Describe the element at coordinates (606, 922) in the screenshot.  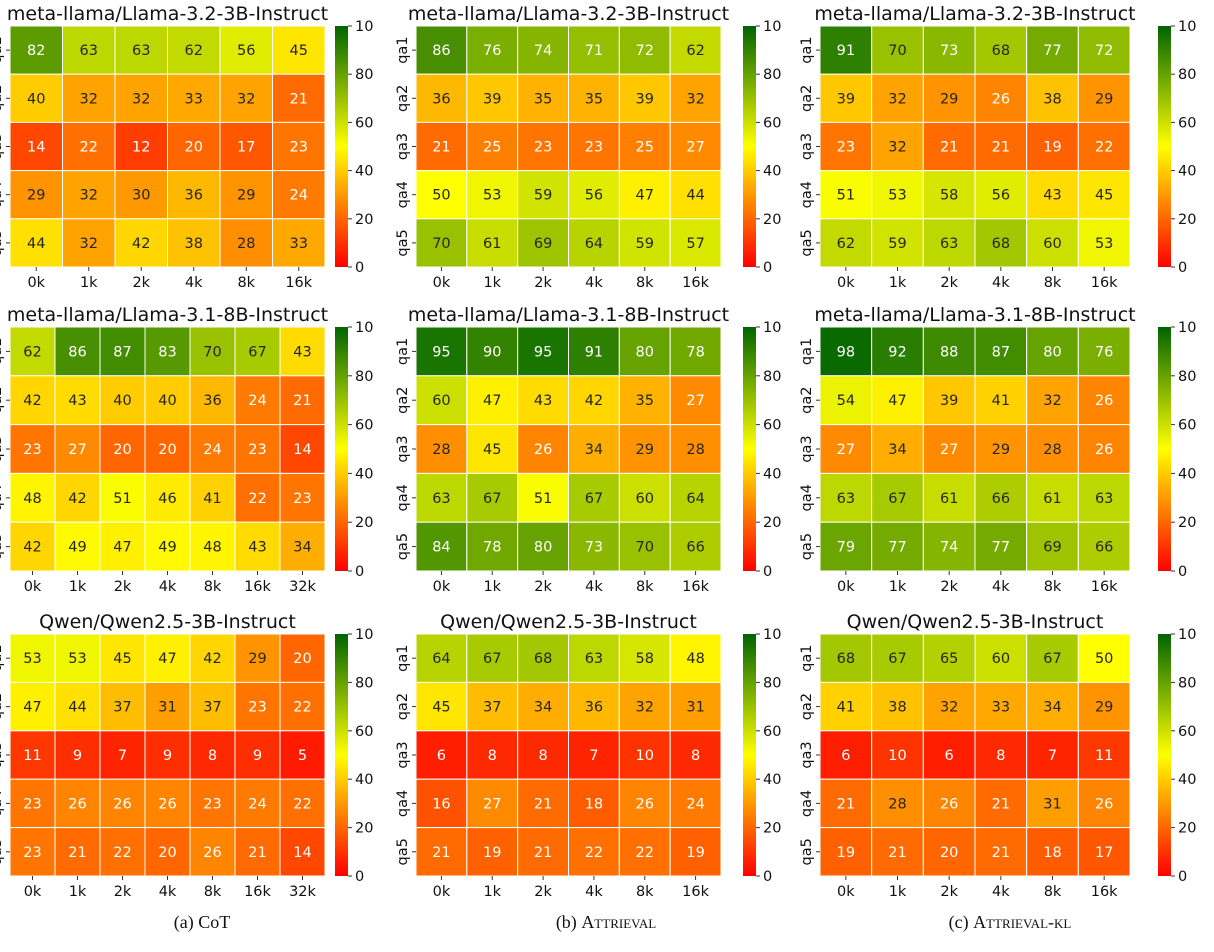
I see `caption-b: (b) Attrieval` at that location.